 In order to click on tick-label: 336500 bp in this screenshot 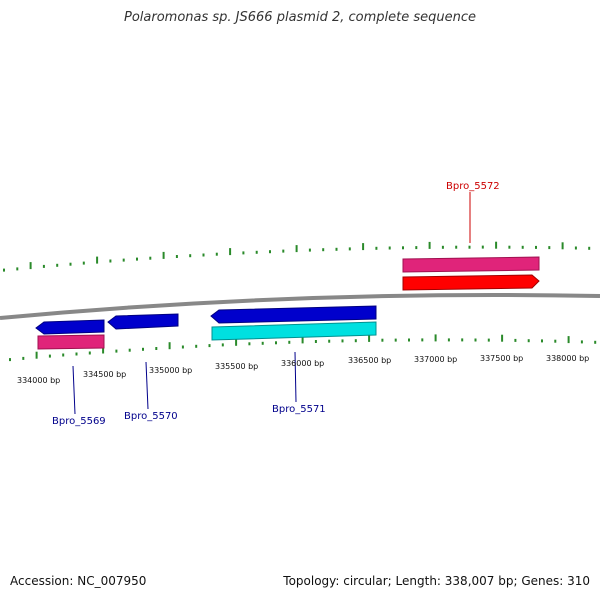, I will do `click(369, 360)`.